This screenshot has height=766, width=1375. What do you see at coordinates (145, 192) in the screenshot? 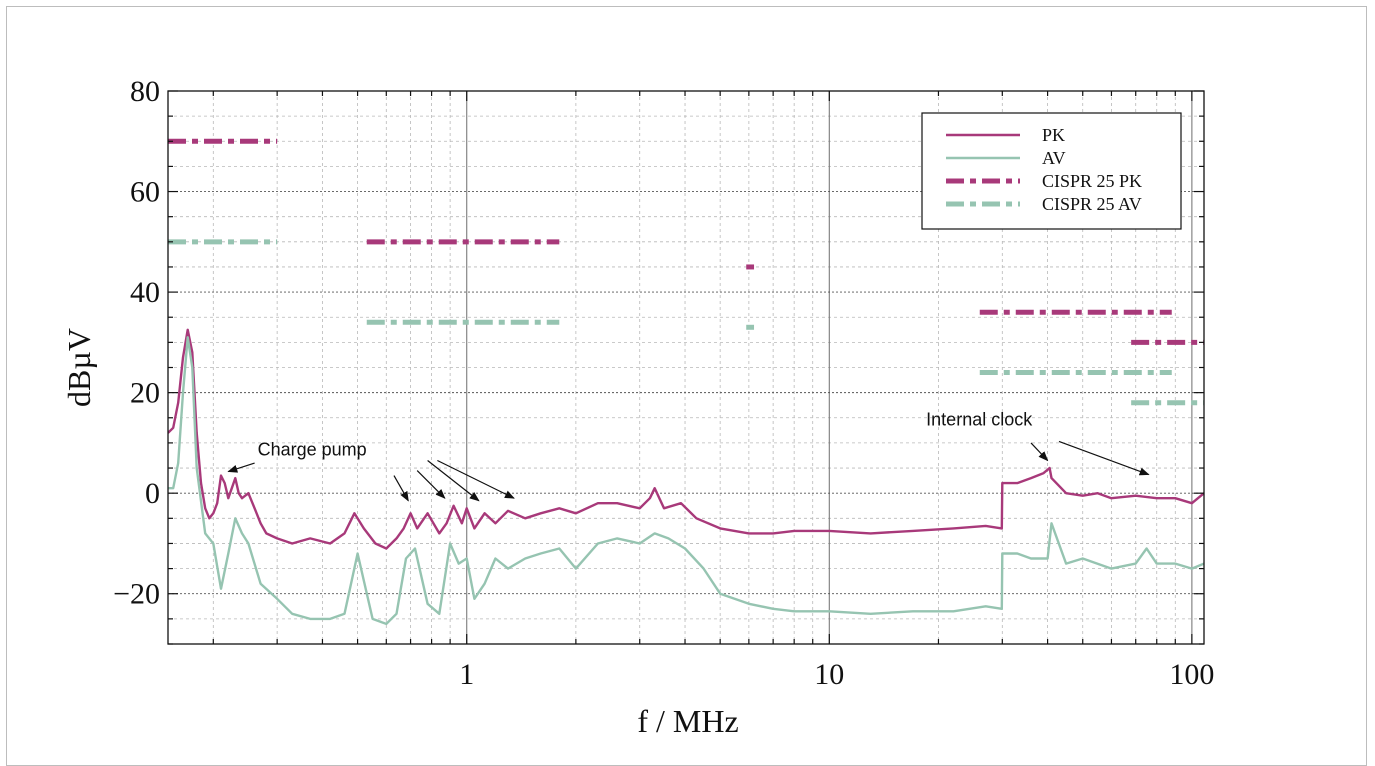
I see `y-tick-label: 60` at bounding box center [145, 192].